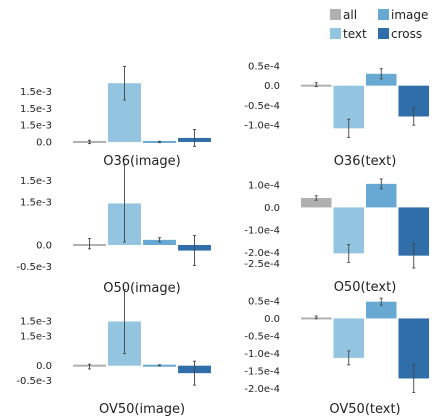 This screenshot has height=419, width=441. I want to click on chart-panel-3: 1.5e-3 1.5e-3 0.0 -0.5e-3 O50(image), so click(113, 230).